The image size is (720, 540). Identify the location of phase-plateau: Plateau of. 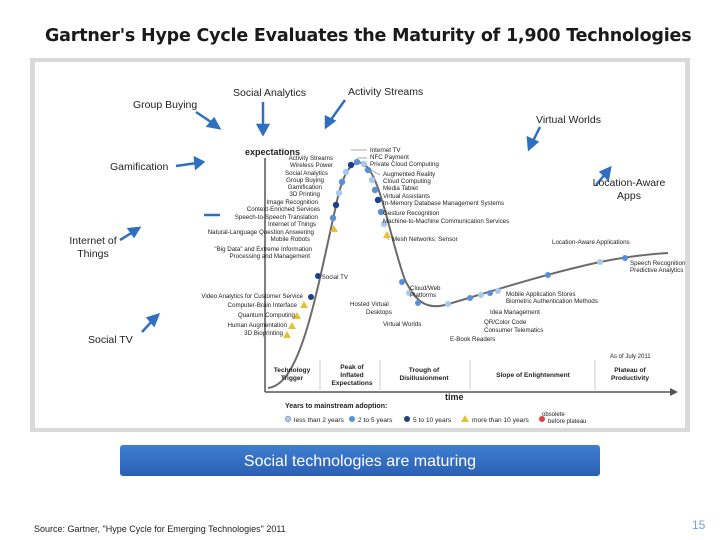
(630, 370).